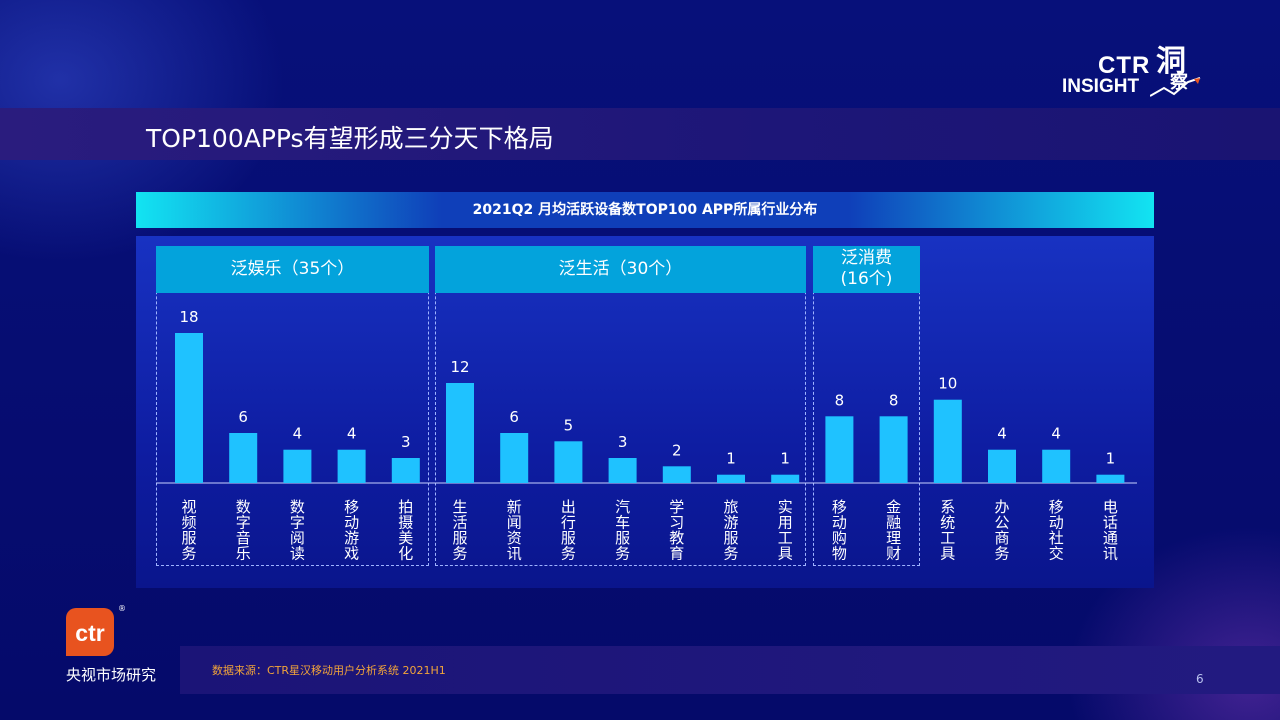  I want to click on logo-insight-text: INSIGHT, so click(1101, 86).